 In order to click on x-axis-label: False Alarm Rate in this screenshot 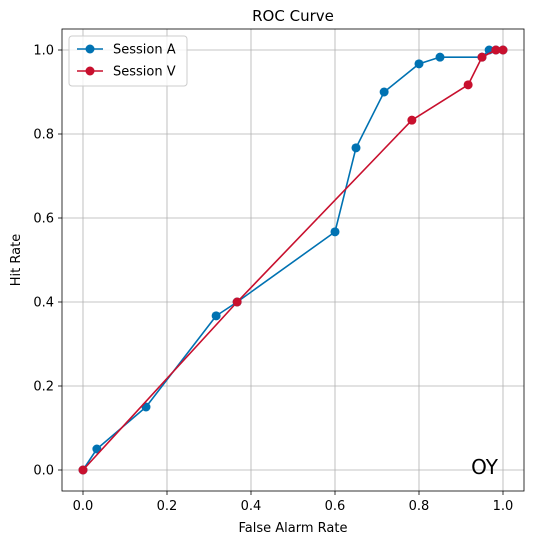, I will do `click(293, 528)`.